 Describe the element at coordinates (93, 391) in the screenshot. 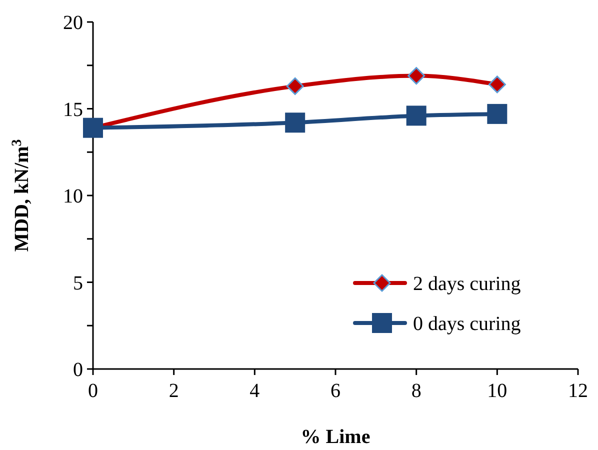

I see `x-tick-label: 0` at that location.